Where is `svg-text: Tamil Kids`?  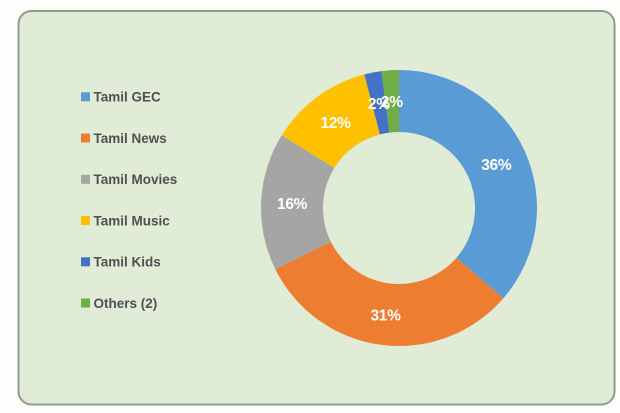 svg-text: Tamil Kids is located at coordinates (127, 262).